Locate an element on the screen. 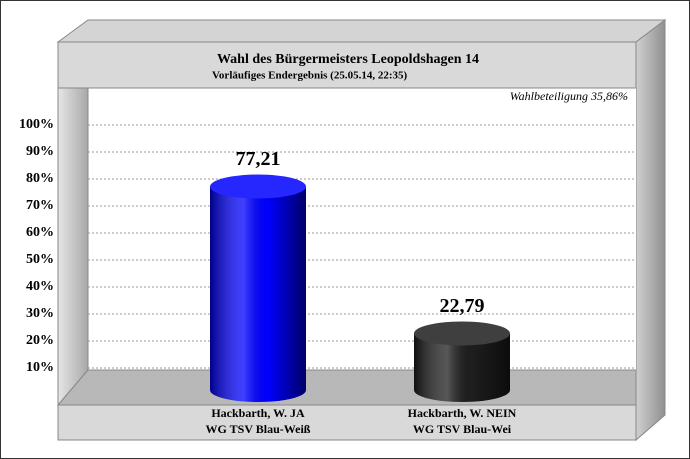  annotation: Wahlbeteiligung 35,86% is located at coordinates (569, 96).